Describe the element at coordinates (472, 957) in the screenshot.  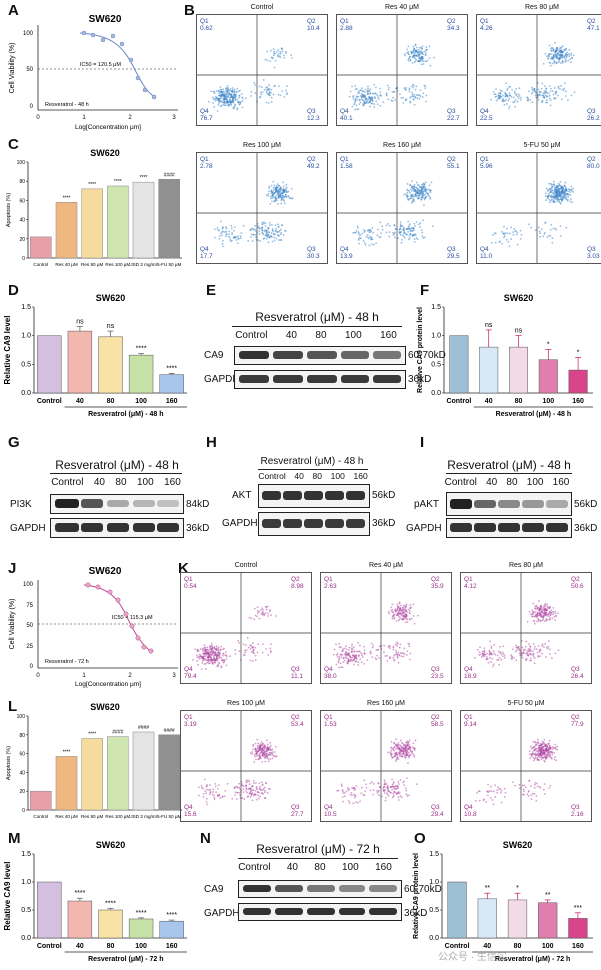
I see `watermark: 公众号 · 生信实` at that location.